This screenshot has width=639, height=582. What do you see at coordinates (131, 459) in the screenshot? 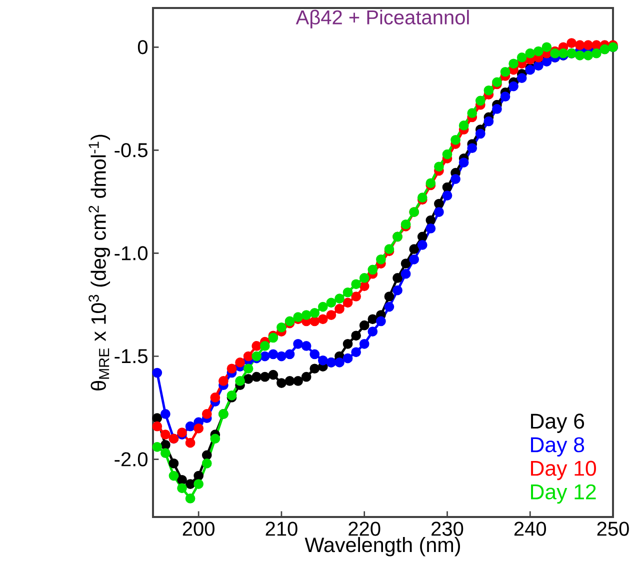
I see `y-tick-label: -2.0` at bounding box center [131, 459].